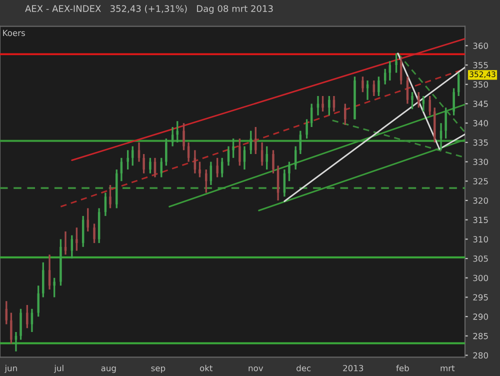 This screenshot has height=376, width=500. I want to click on x-tick-label: jun, so click(10, 368).